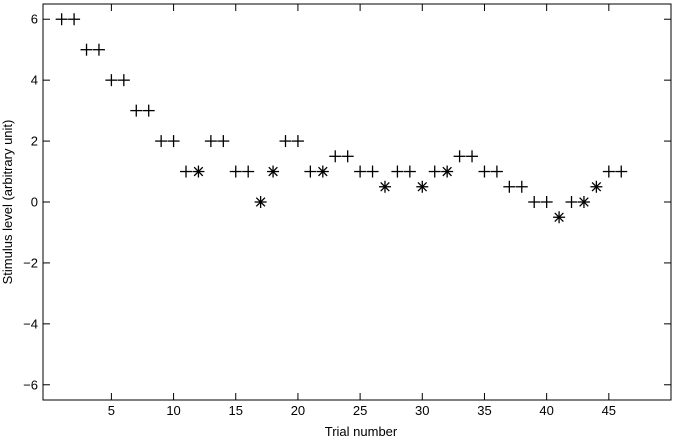 This screenshot has height=439, width=680. Describe the element at coordinates (236, 410) in the screenshot. I see `x-tick-label: 15` at that location.